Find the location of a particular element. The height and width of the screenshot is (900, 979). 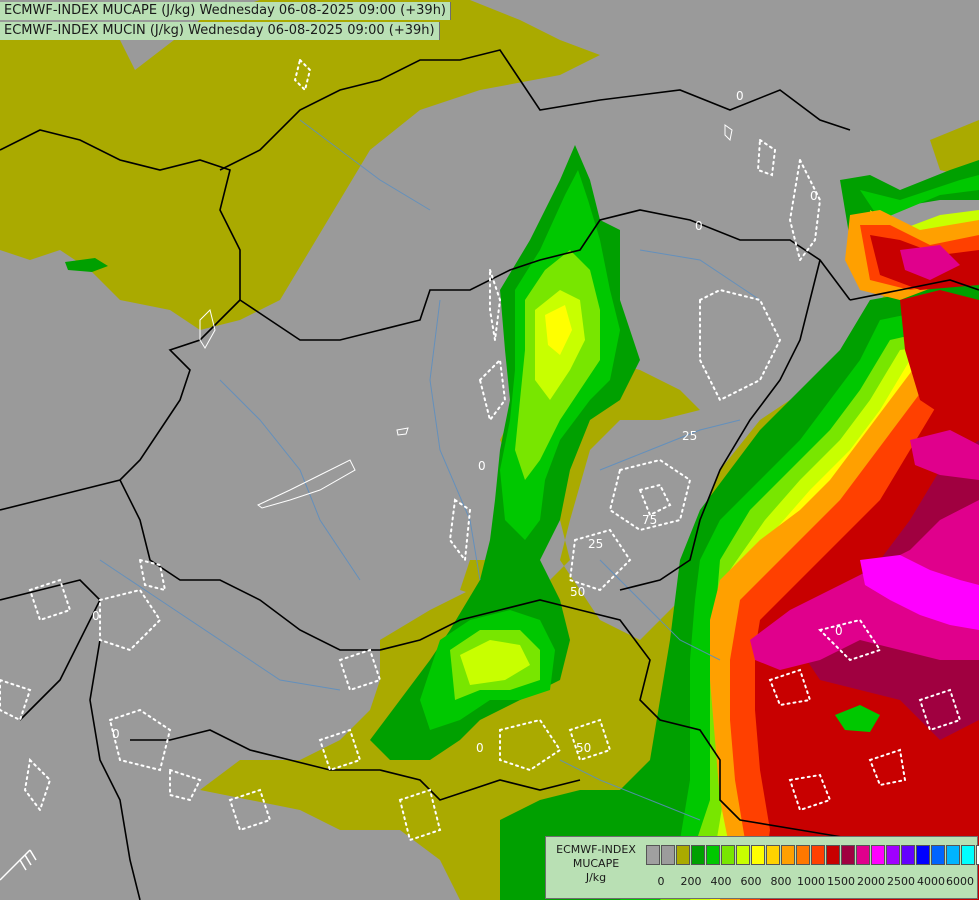

legend-title-parameter: MUCAPE is located at coordinates (596, 863).